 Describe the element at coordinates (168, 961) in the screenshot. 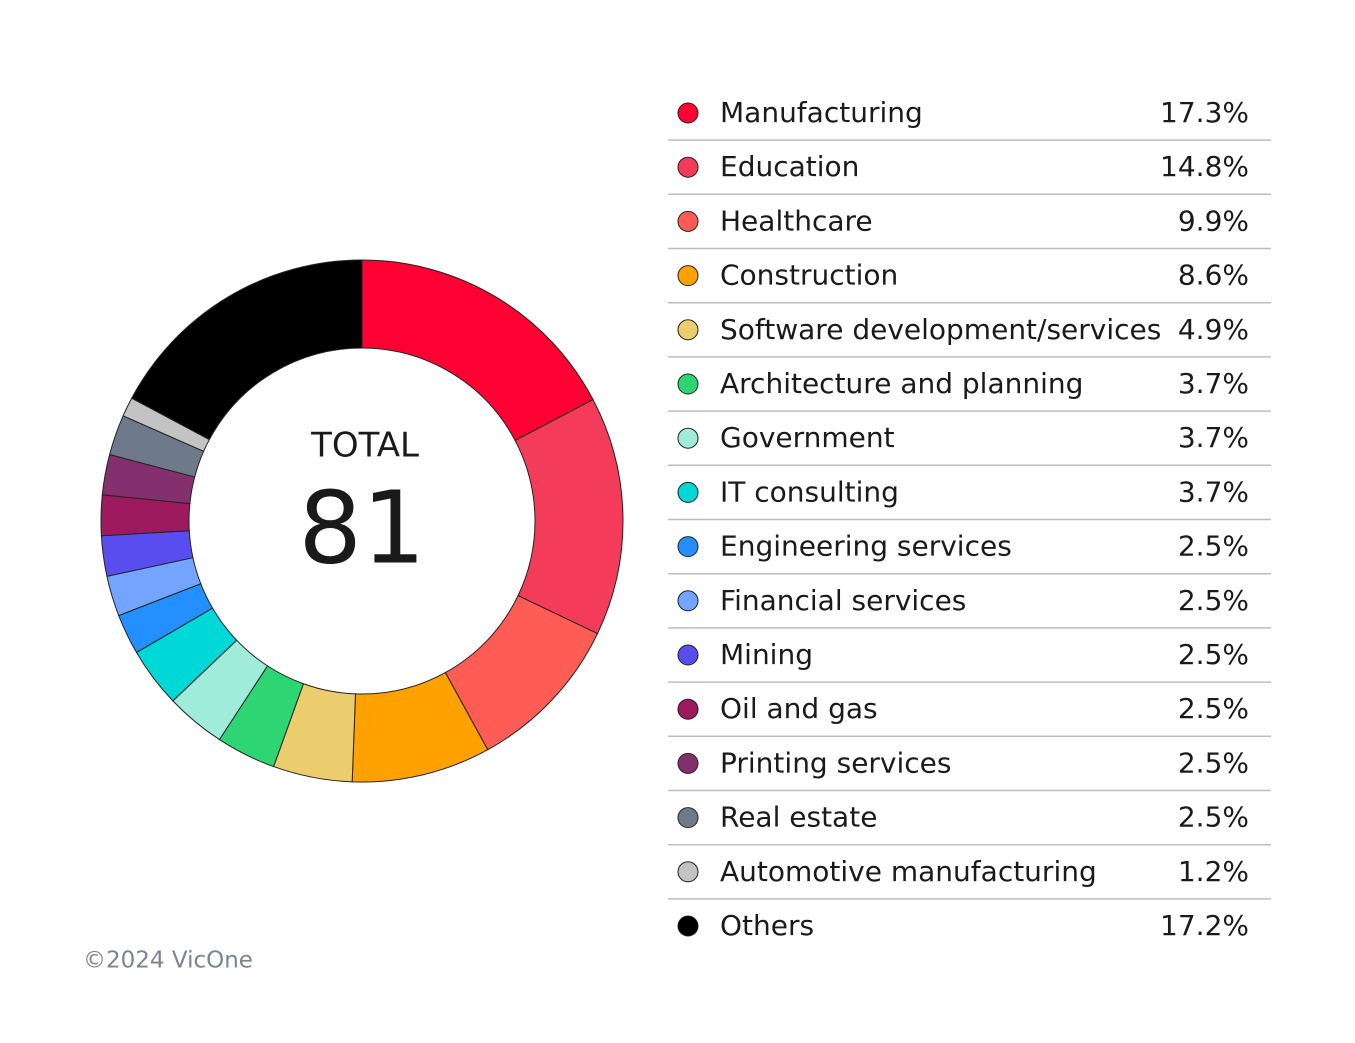

I see `source: ©2024 VicOne` at that location.